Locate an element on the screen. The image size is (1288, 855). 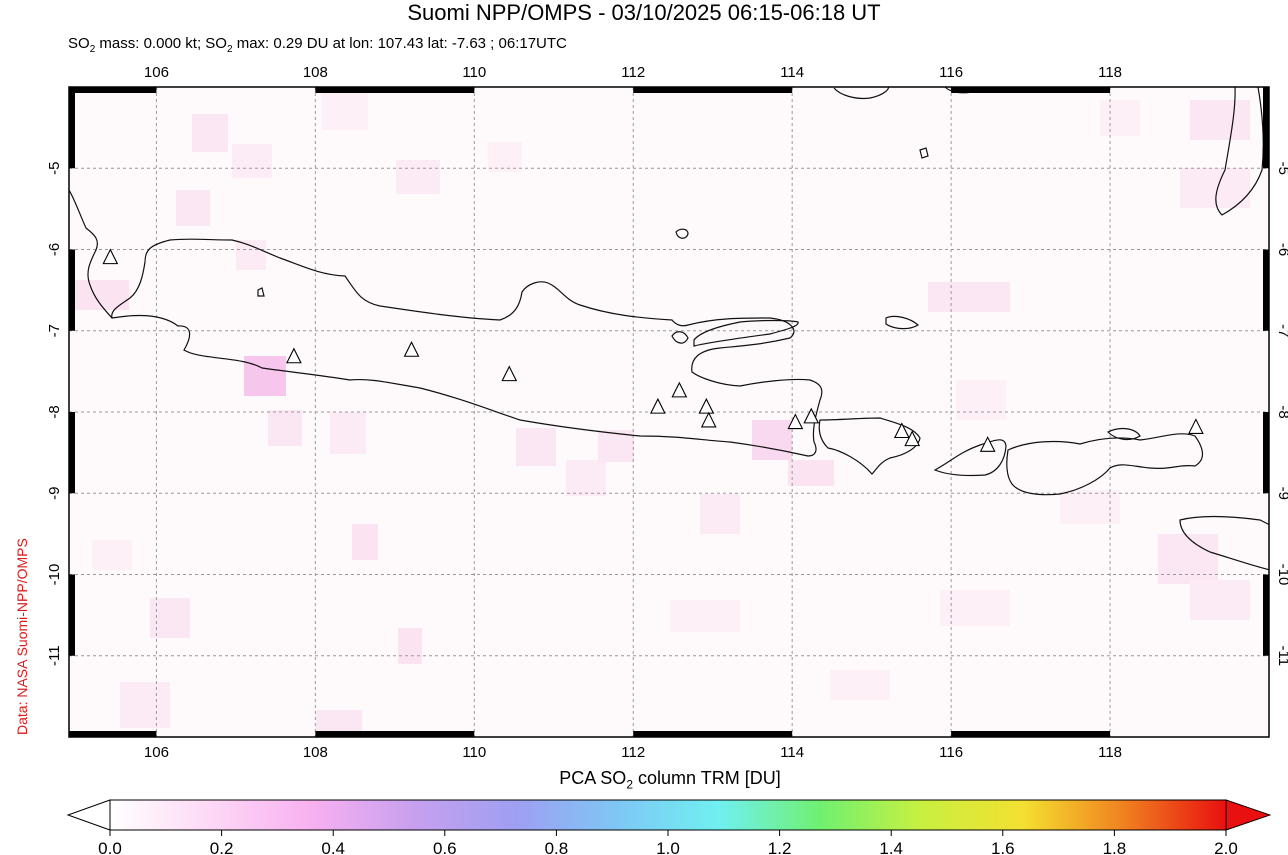
colorbar-tick-label: 0.4 is located at coordinates (333, 847).